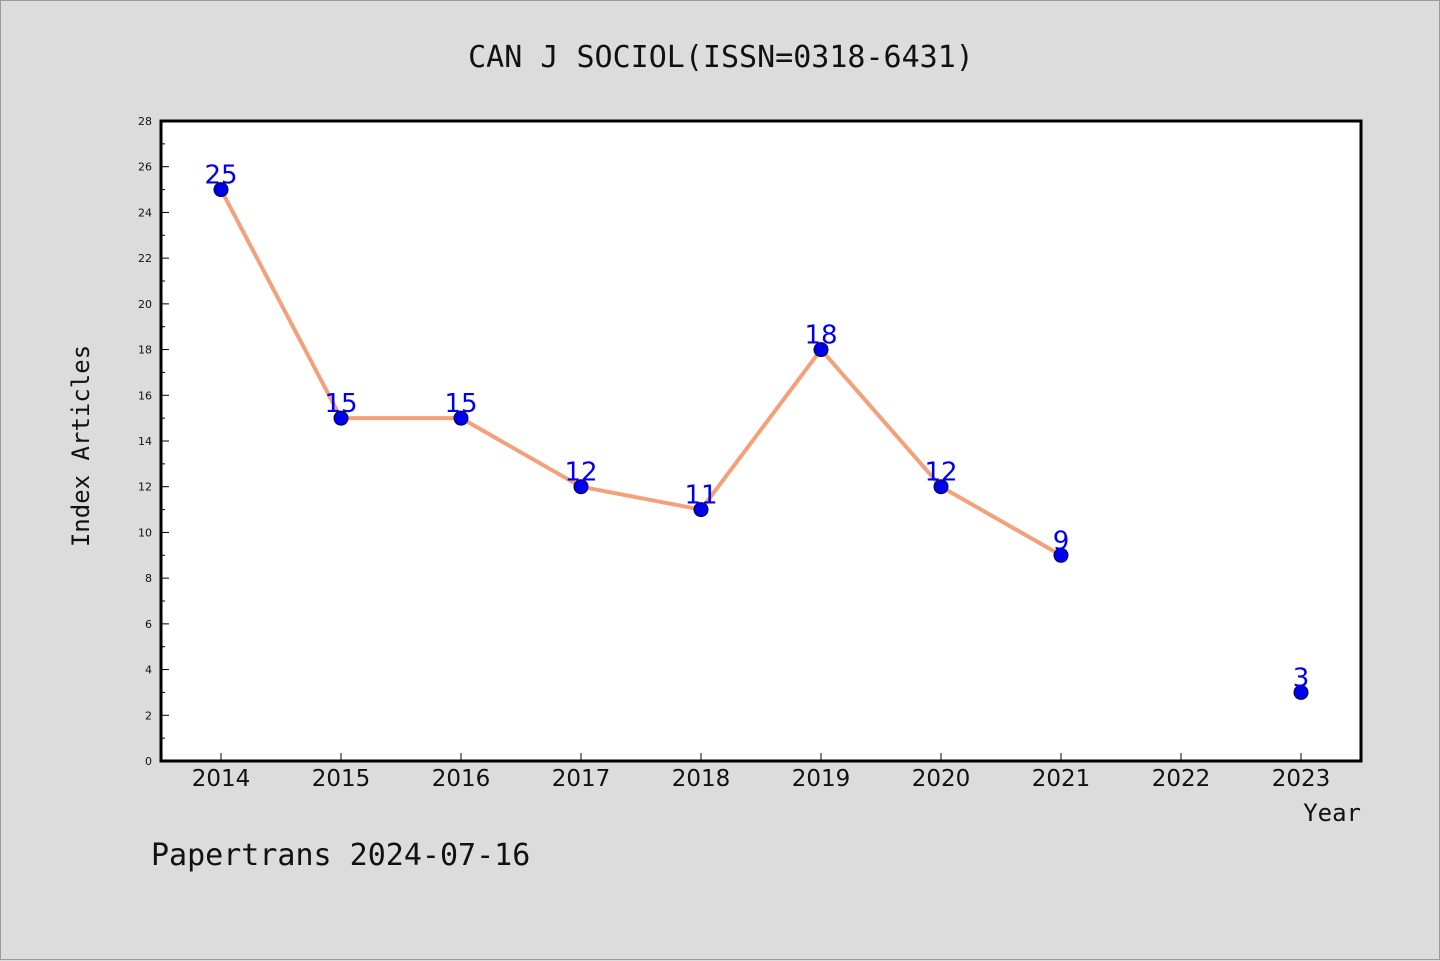 This screenshot has height=961, width=1440. I want to click on data-label: 9, so click(1061, 541).